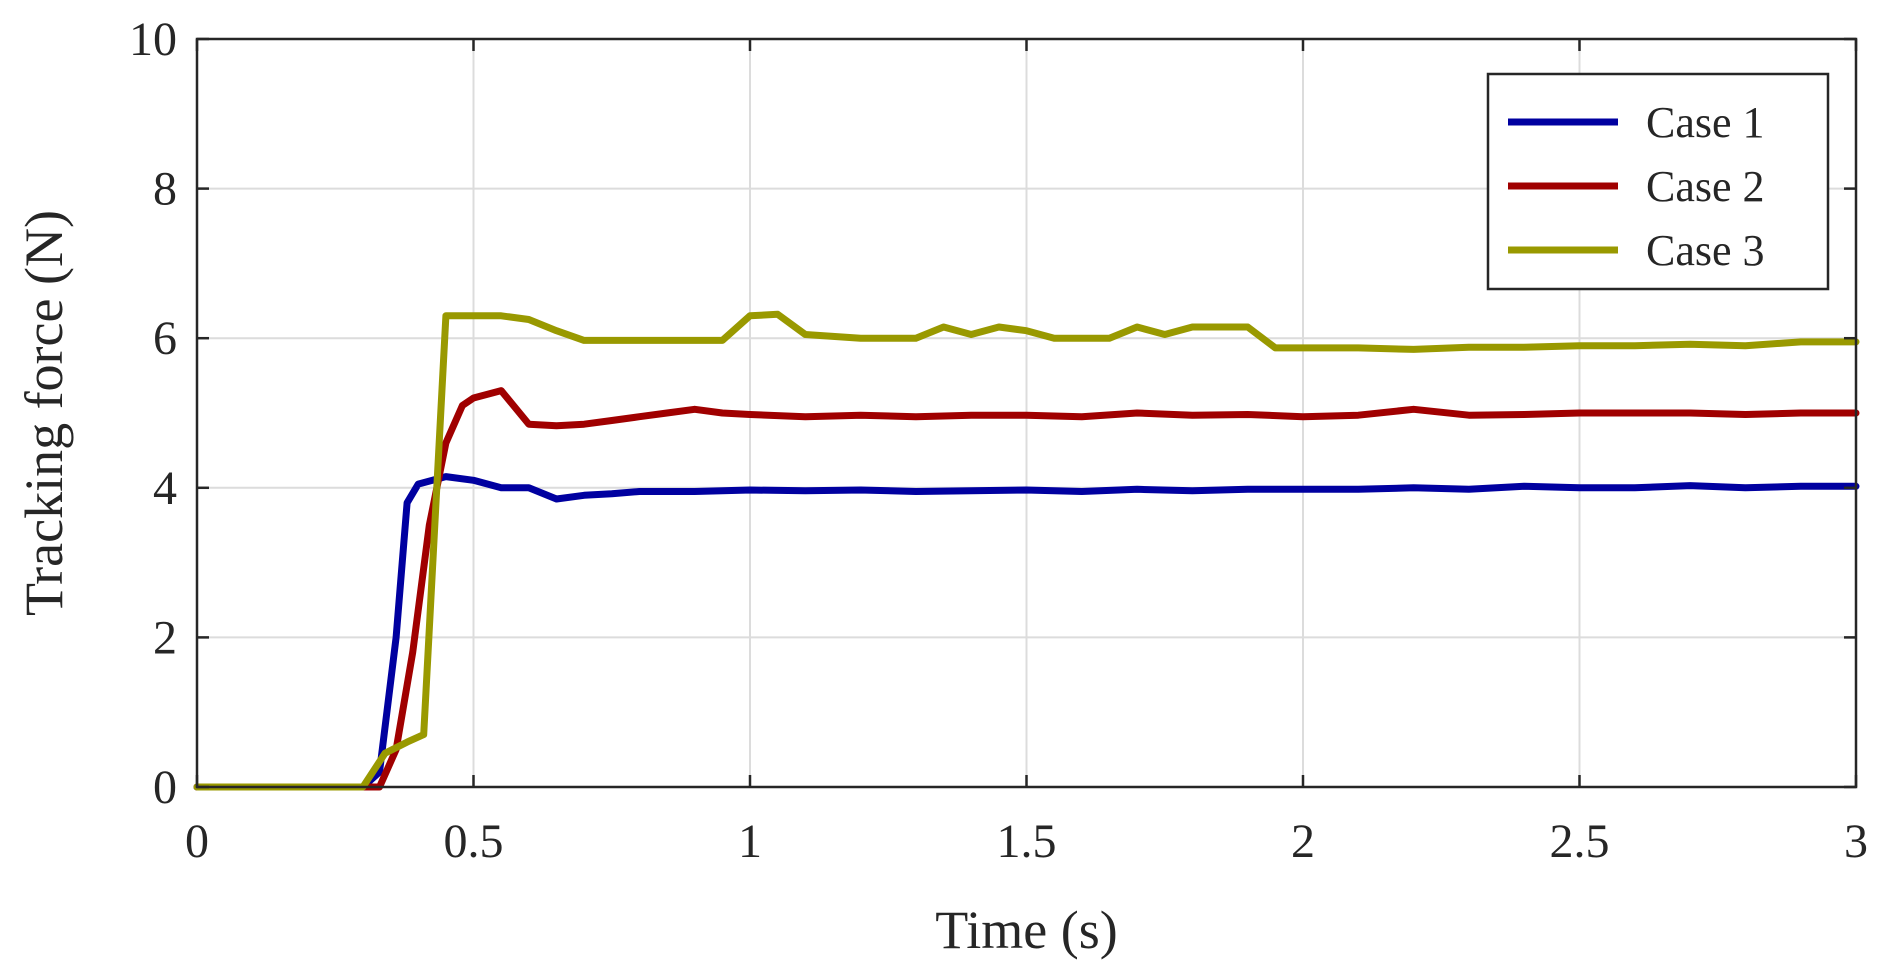  Describe the element at coordinates (165, 338) in the screenshot. I see `y-tick-label: 6` at that location.